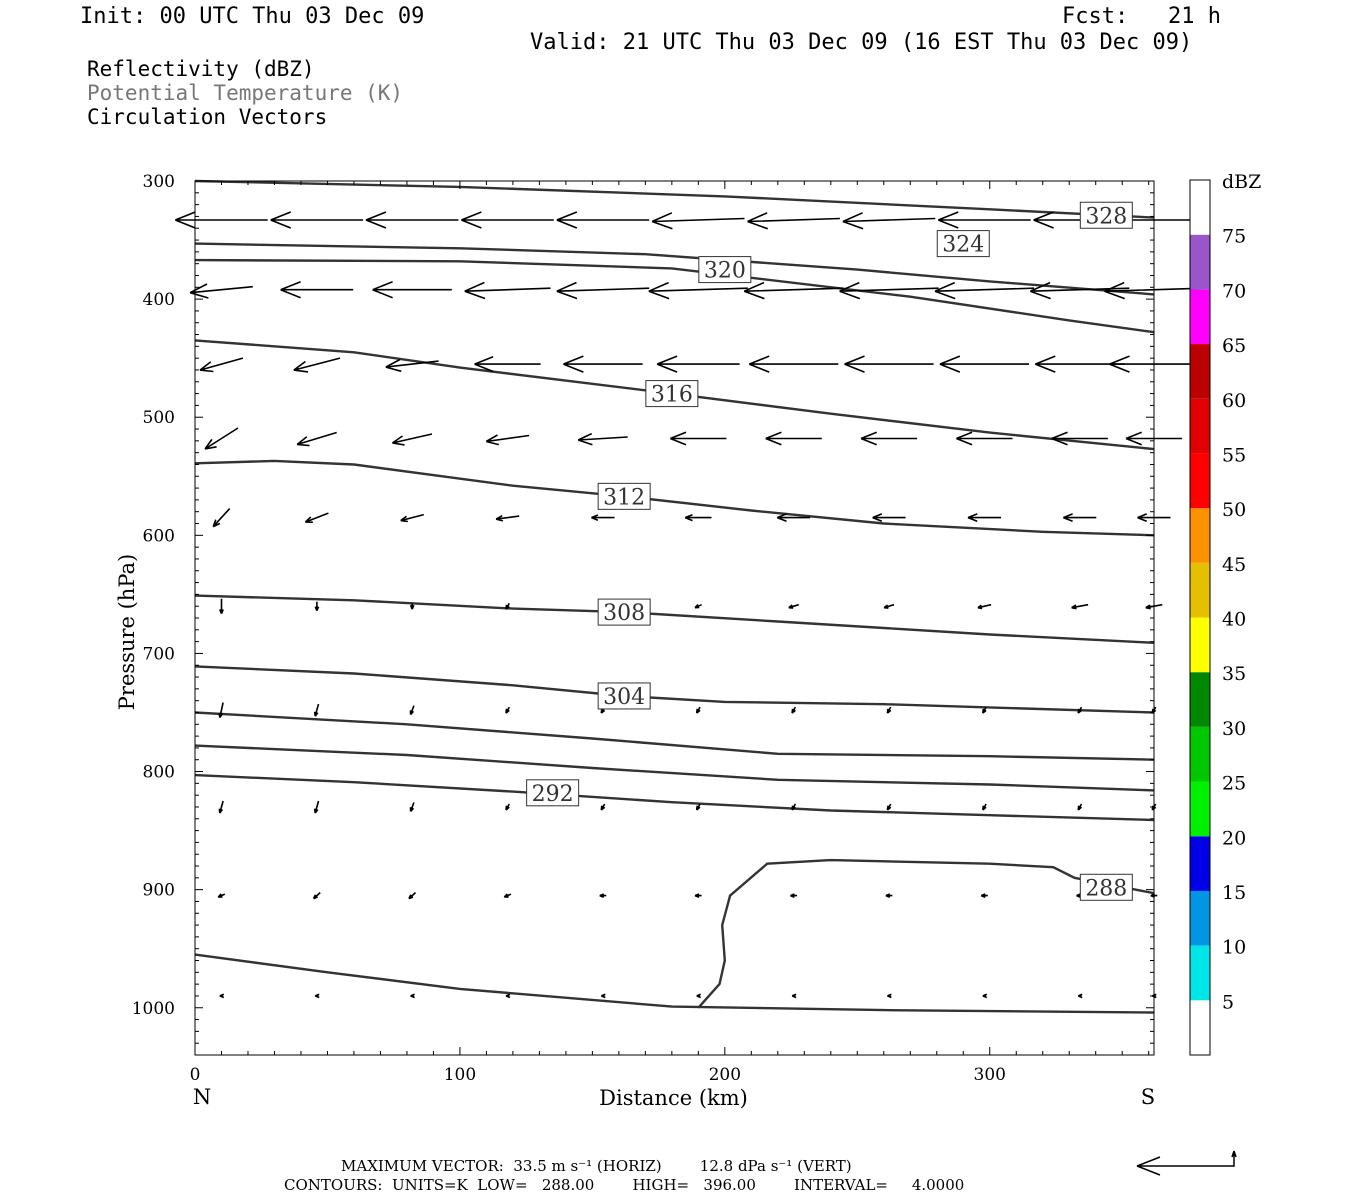 This screenshot has width=1350, height=1200. I want to click on contour-label-324: 324, so click(963, 245).